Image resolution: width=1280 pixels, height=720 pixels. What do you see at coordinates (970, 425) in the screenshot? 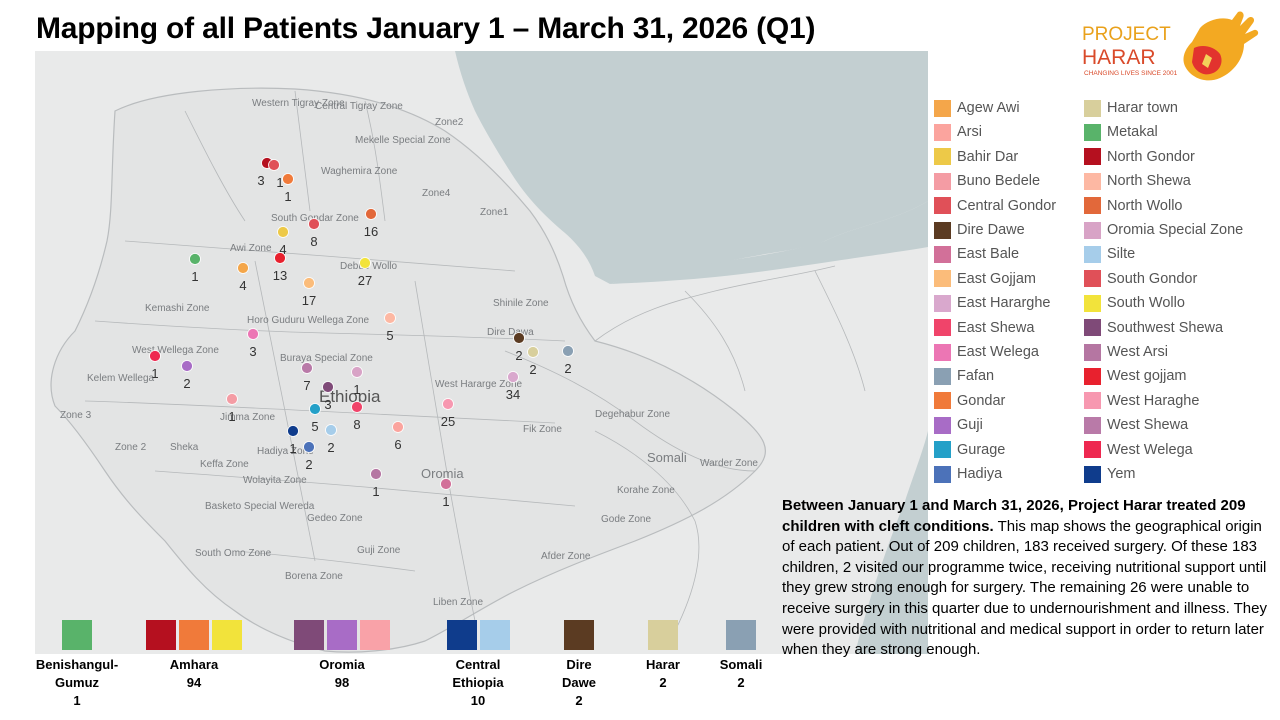
I see `legend-label: Guji` at bounding box center [970, 425].